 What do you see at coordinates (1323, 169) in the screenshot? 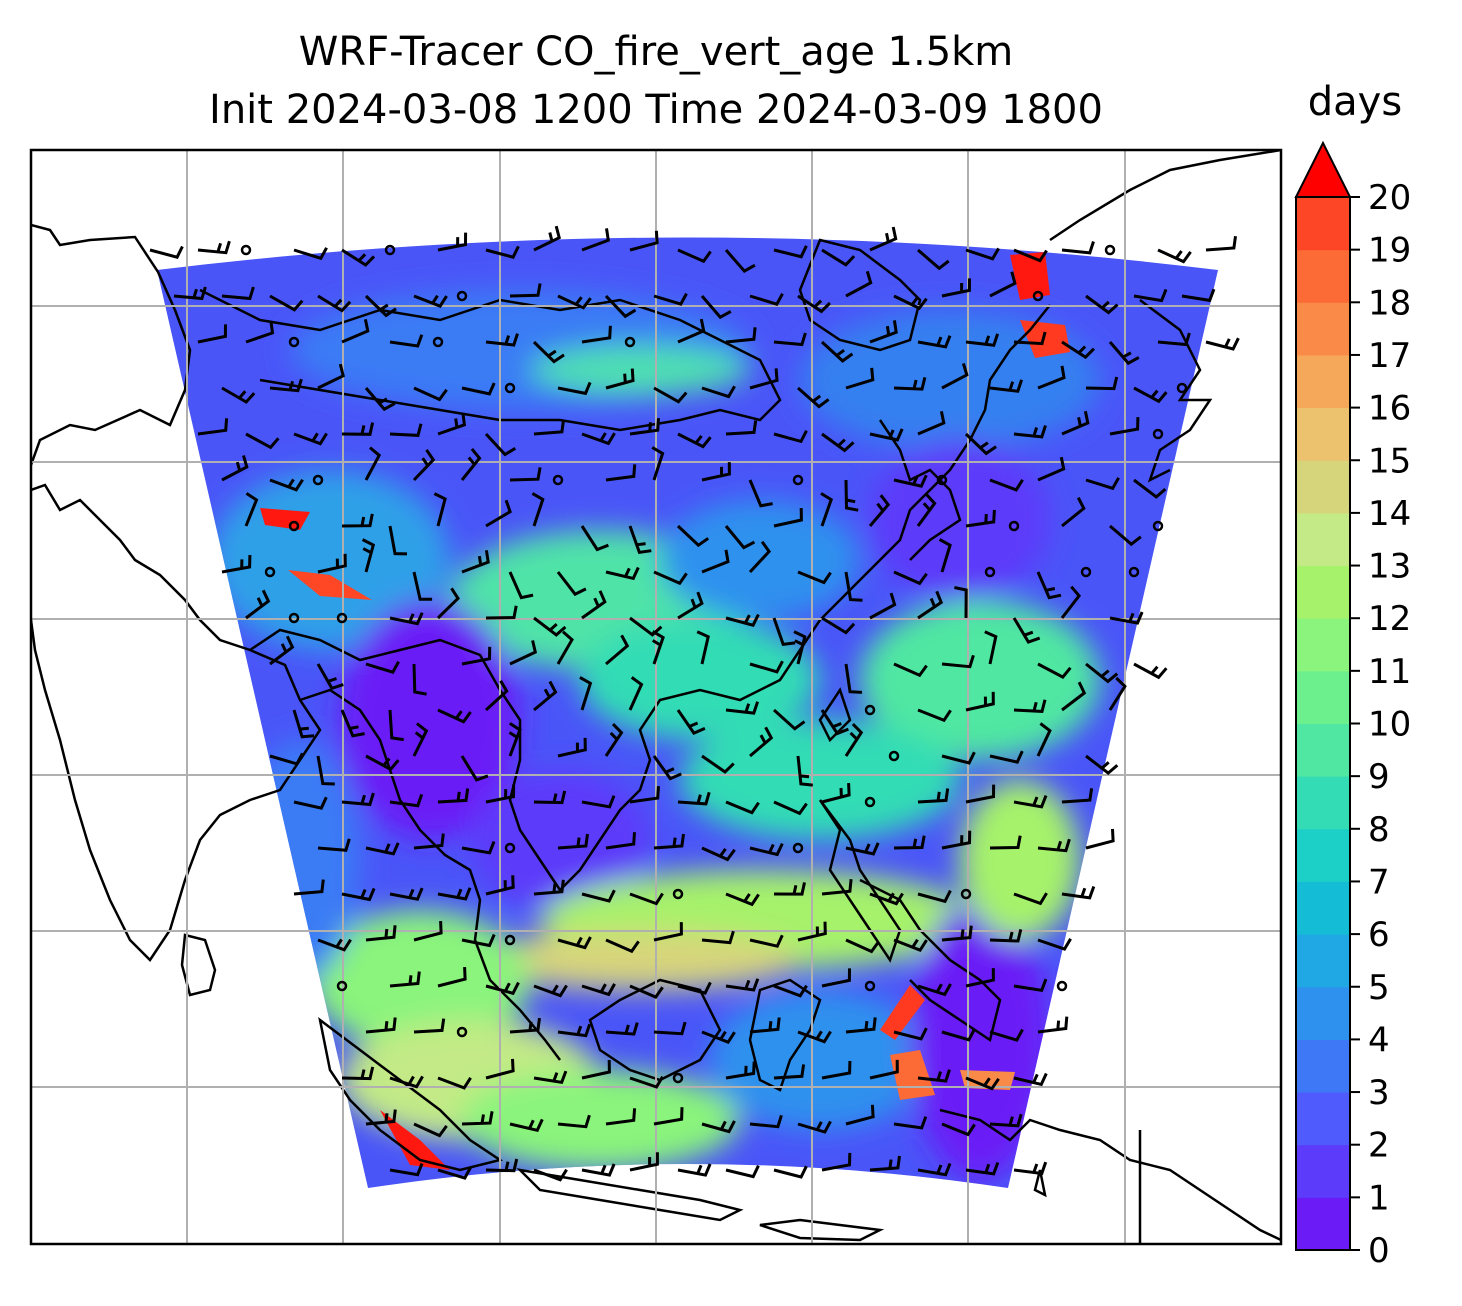
I see `colorbar-extend-arrow` at bounding box center [1323, 169].